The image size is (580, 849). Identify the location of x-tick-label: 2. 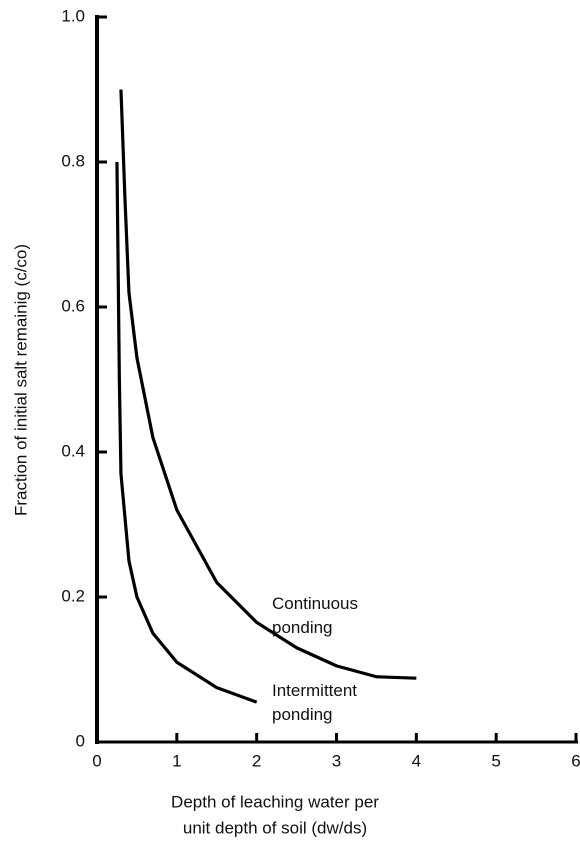
(256, 760).